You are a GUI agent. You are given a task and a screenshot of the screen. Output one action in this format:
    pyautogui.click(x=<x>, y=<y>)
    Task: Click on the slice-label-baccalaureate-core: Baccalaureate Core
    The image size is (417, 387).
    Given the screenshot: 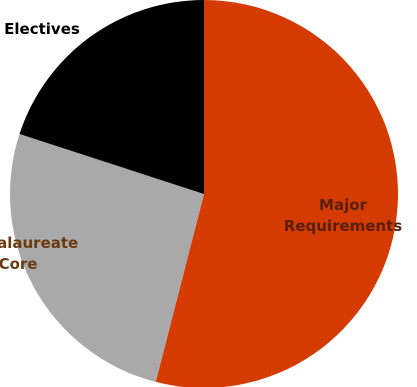 What is the action you would take?
    pyautogui.click(x=39, y=253)
    